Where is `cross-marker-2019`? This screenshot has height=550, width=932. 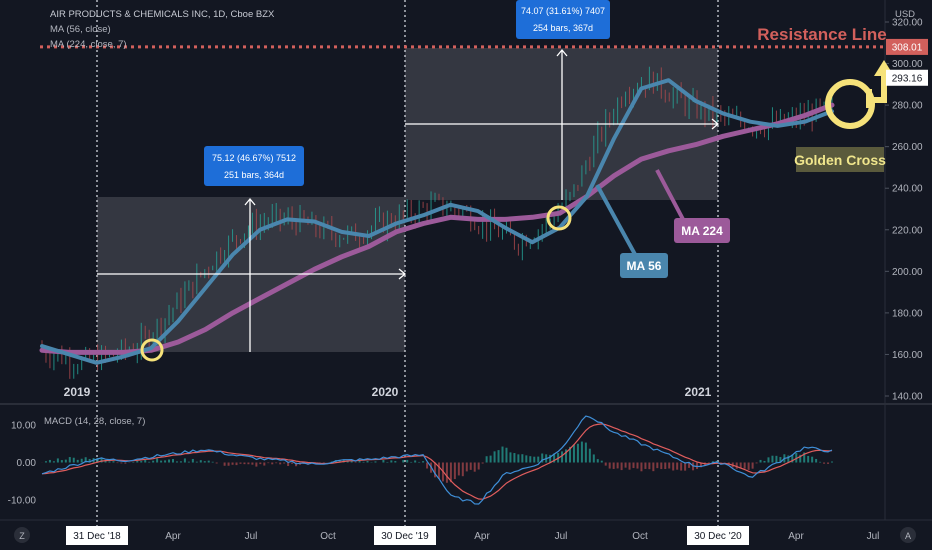 cross-marker-2019 is located at coordinates (152, 350).